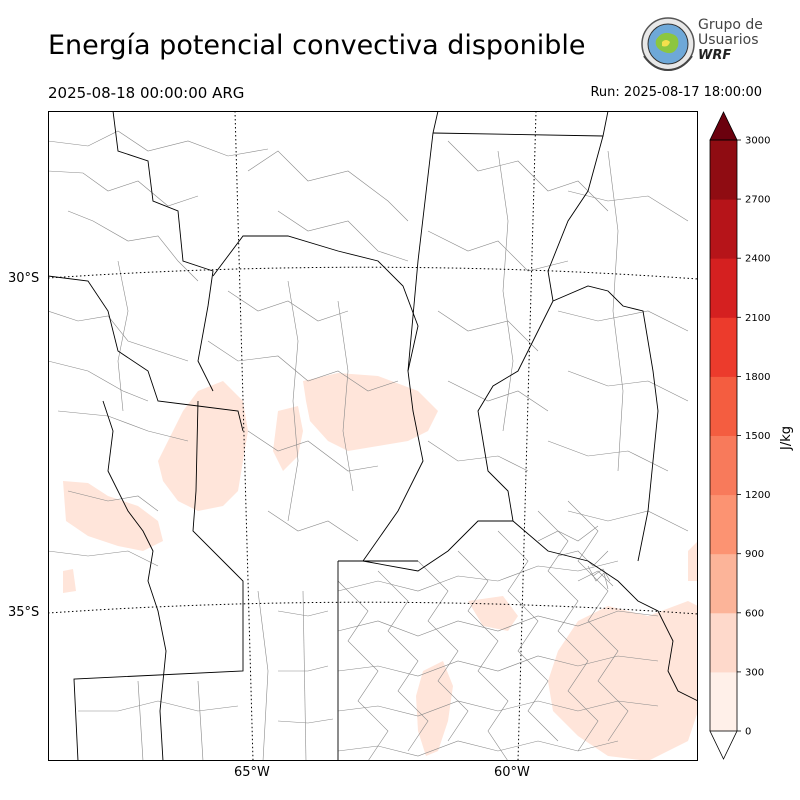 This screenshot has height=800, width=800. I want to click on logo-text: Grupo de Usuarios WRF, so click(730, 40).